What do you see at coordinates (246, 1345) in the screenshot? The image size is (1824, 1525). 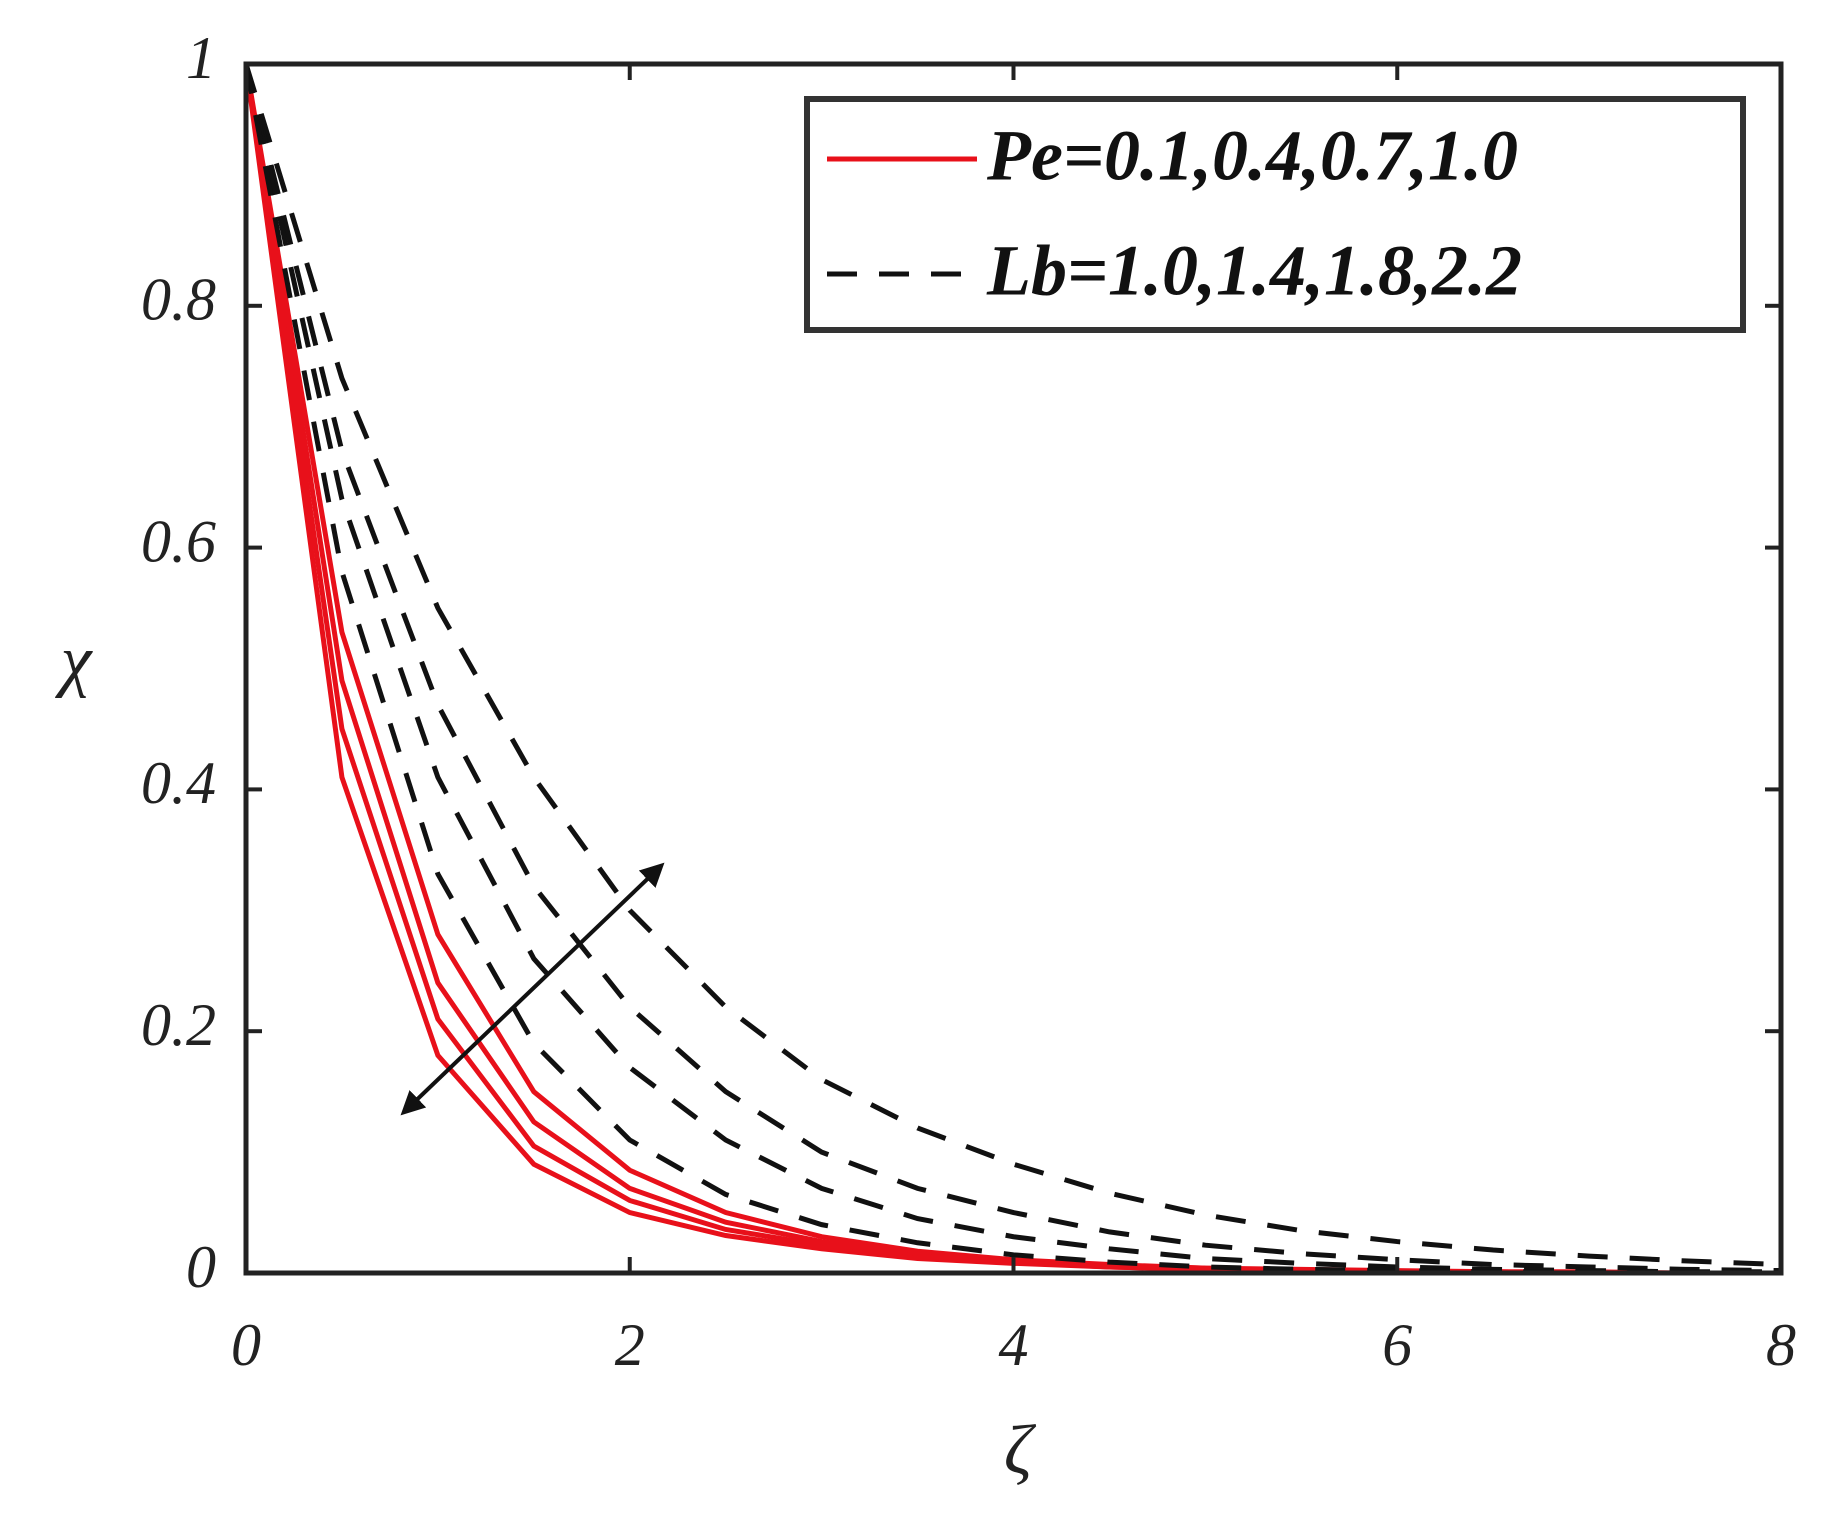 I see `x-tick-label: 0` at bounding box center [246, 1345].